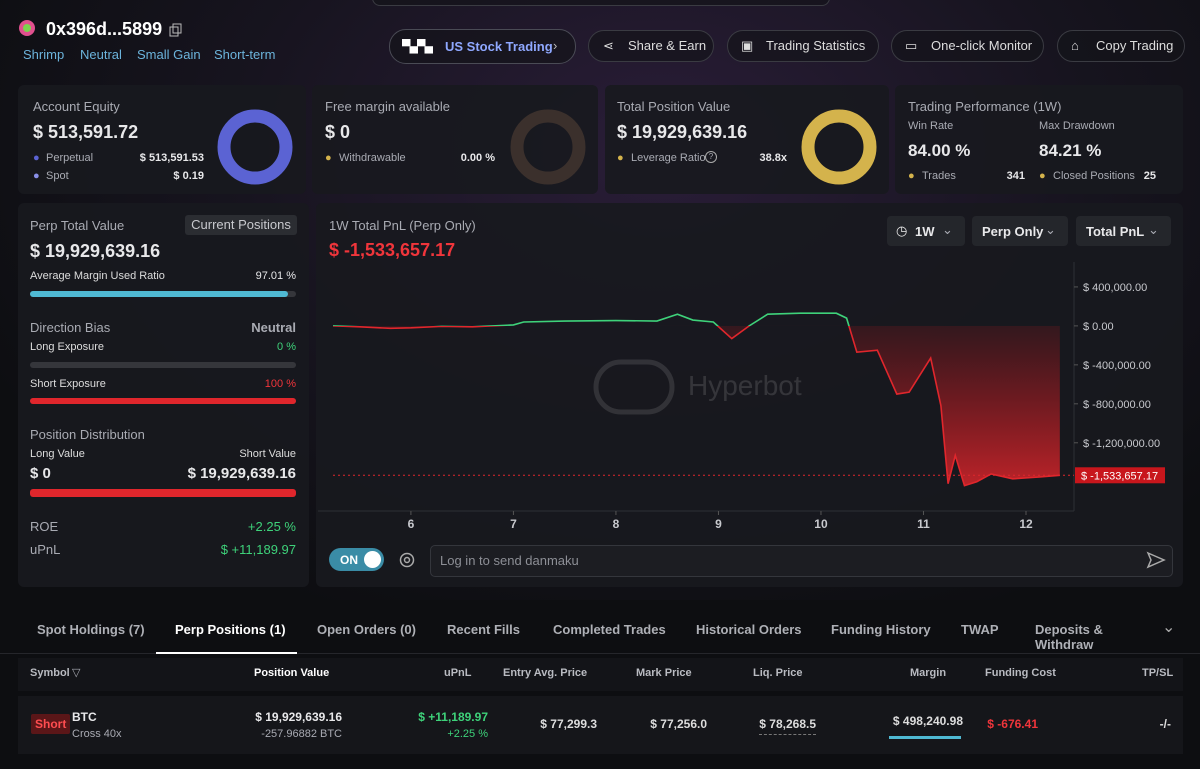 Image resolution: width=1200 pixels, height=769 pixels. I want to click on tab: TWAP, so click(980, 629).